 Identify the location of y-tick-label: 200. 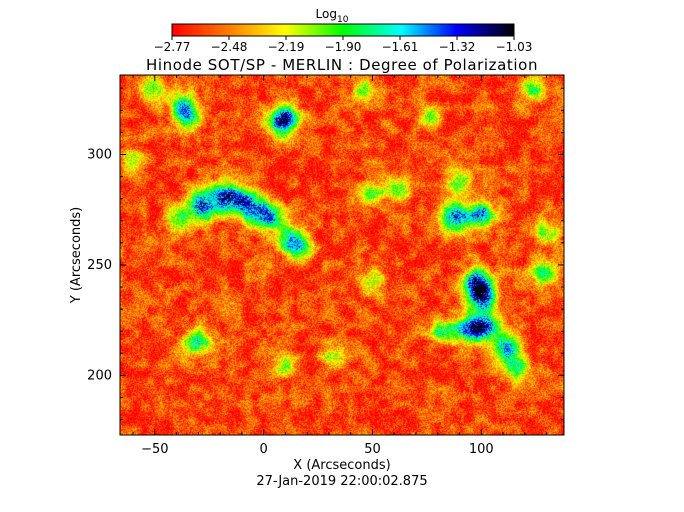
(99, 375).